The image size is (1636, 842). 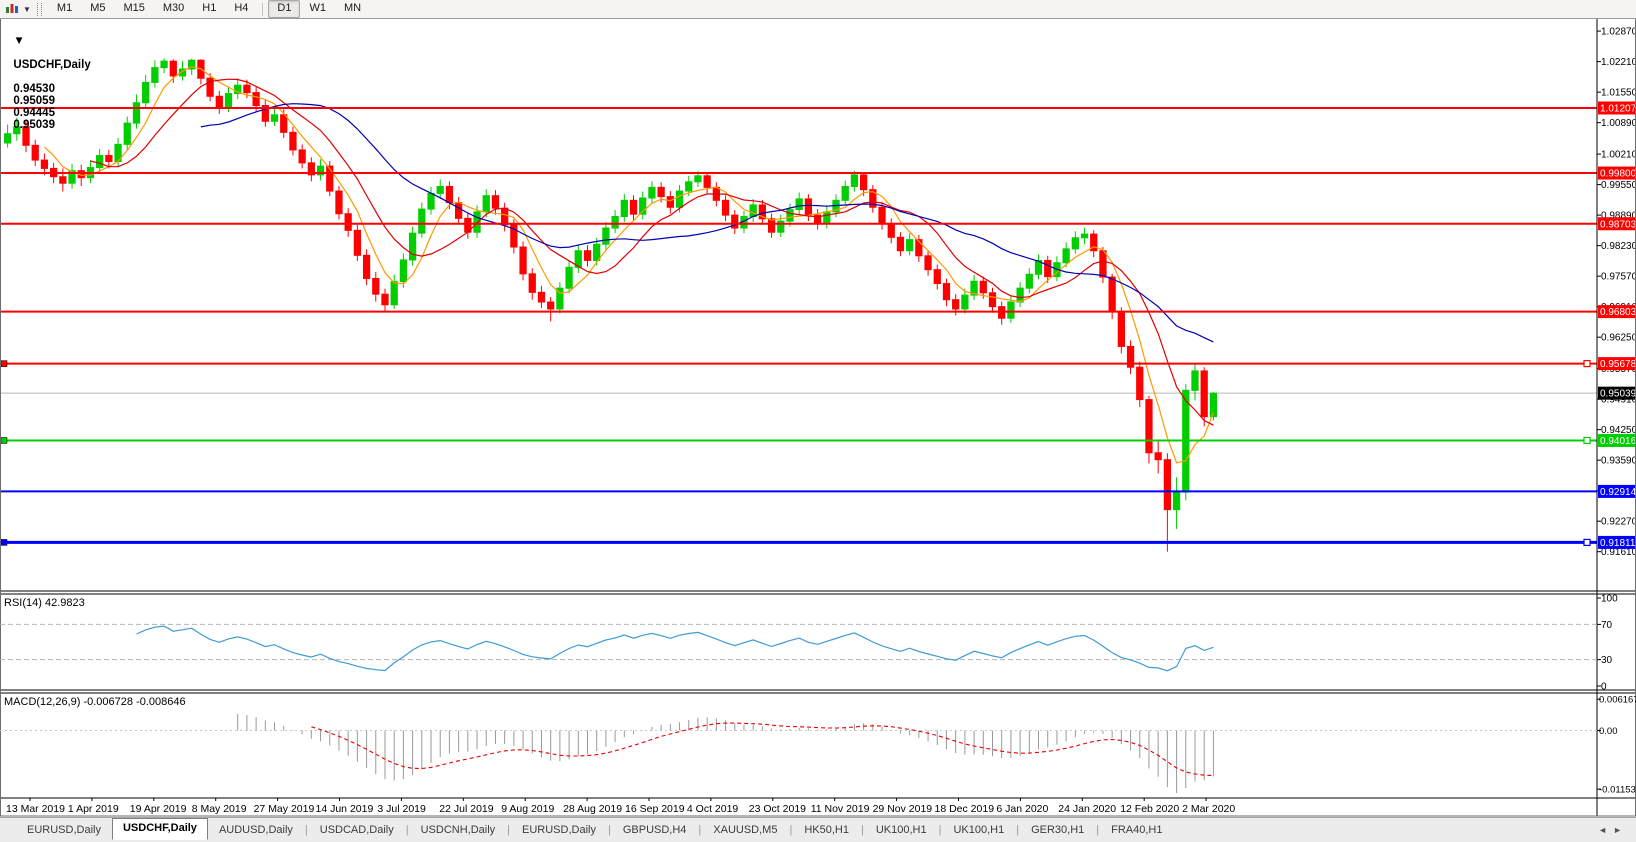 What do you see at coordinates (93, 809) in the screenshot?
I see `date-label: 1 Apr 2019` at bounding box center [93, 809].